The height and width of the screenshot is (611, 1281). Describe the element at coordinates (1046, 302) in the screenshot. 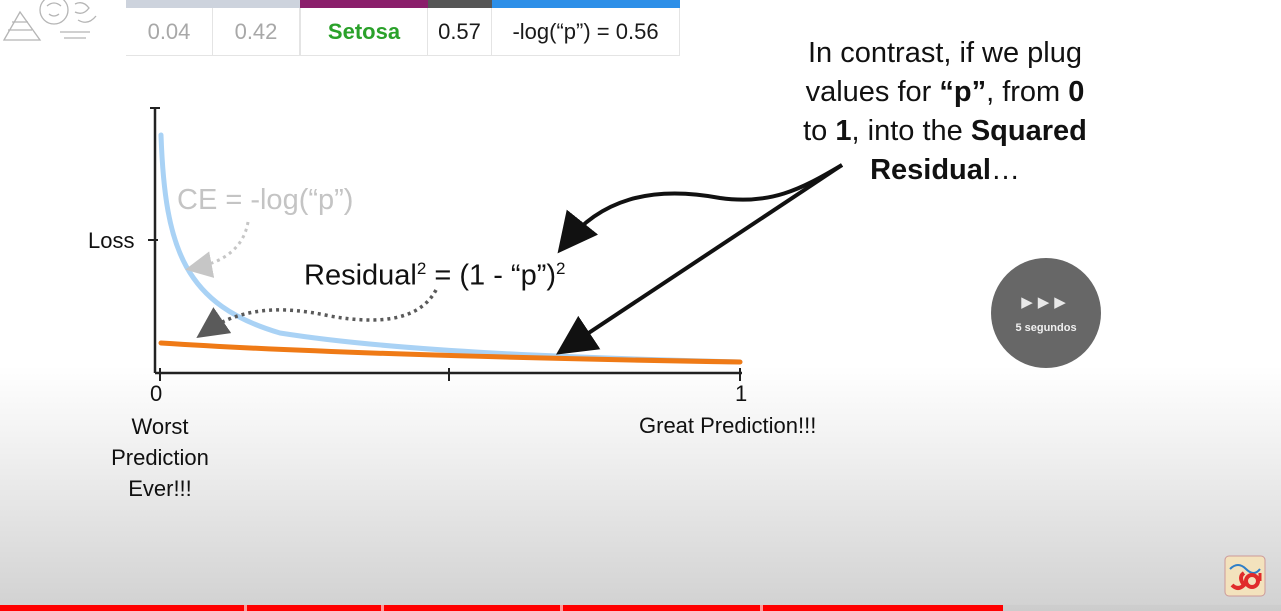

I see `fast-forward-icon: ▶▶▶` at that location.